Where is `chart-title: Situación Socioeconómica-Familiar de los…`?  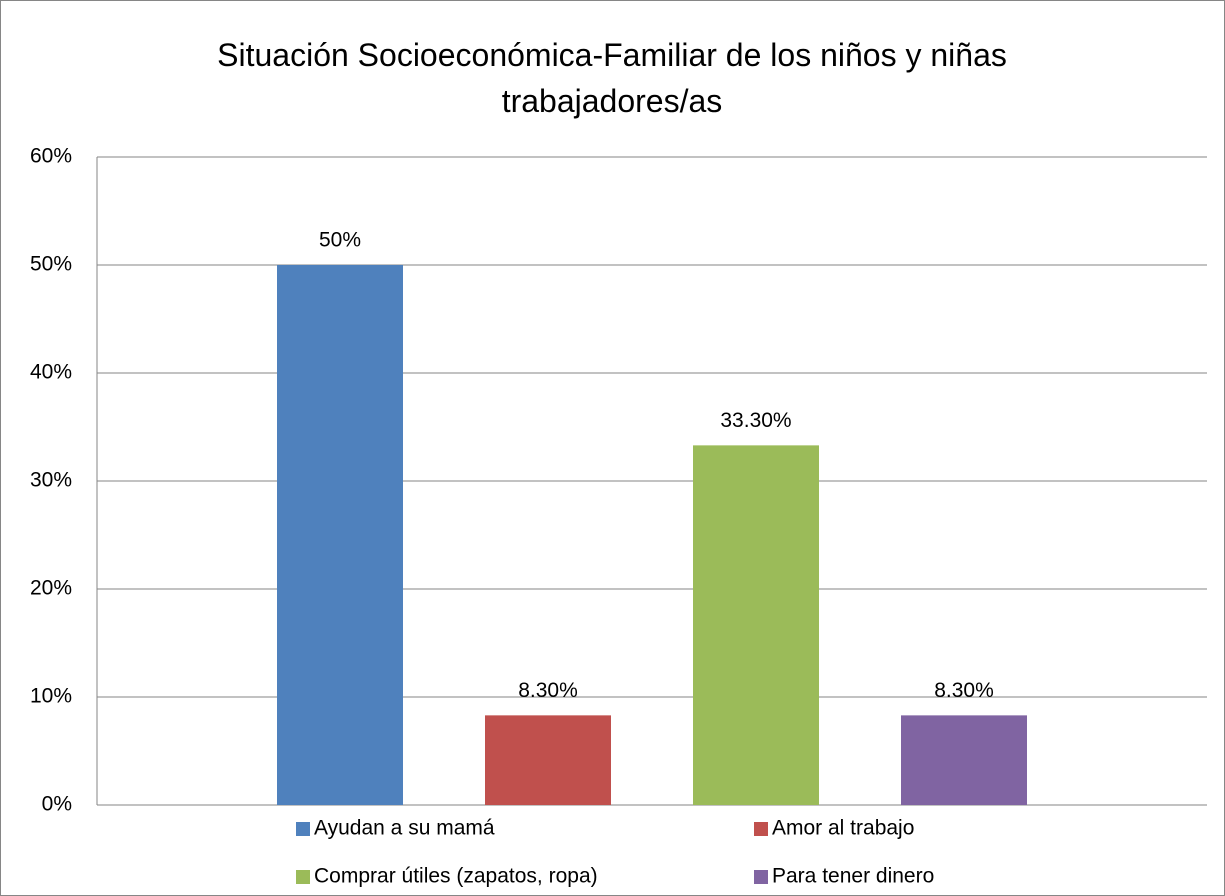 chart-title: Situación Socioeconómica-Familiar de los… is located at coordinates (612, 78).